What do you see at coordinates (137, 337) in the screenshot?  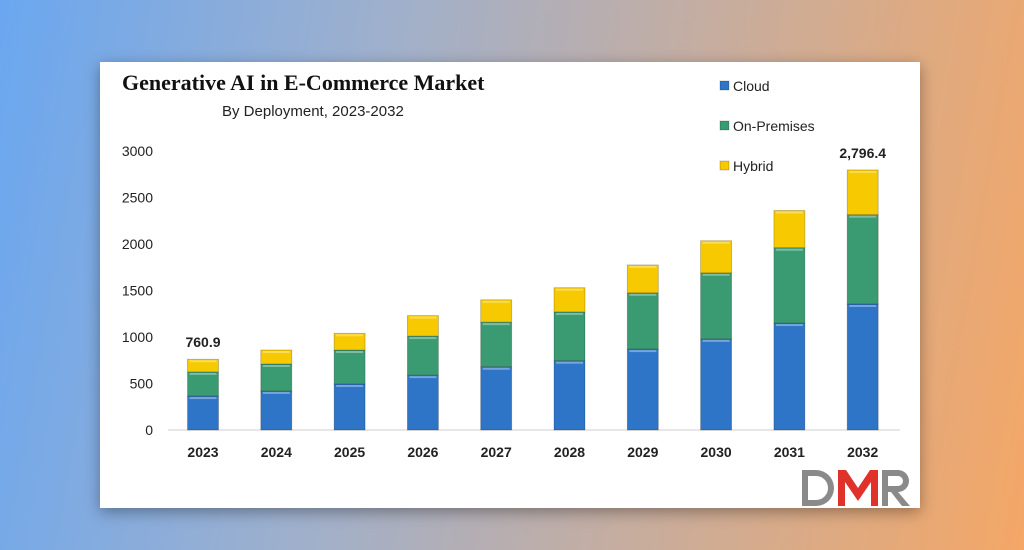 I see `y-tick-label: 1000` at bounding box center [137, 337].